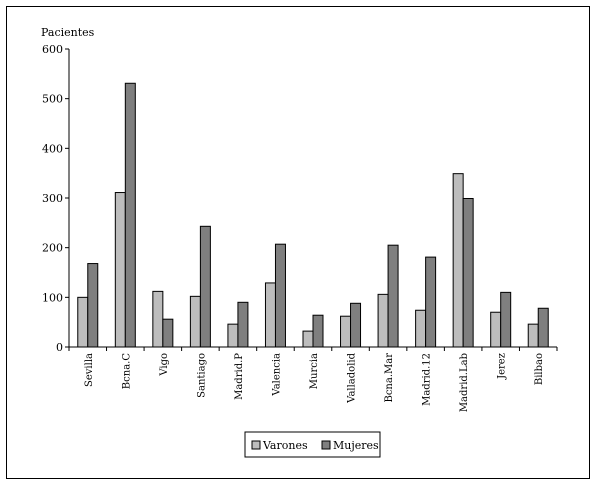 This screenshot has width=597, height=486. I want to click on y-tick-label: 200, so click(52, 248).